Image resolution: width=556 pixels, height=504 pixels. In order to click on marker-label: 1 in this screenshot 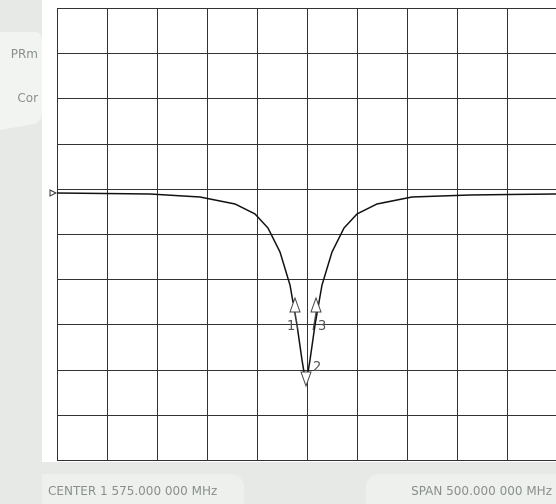, I will do `click(291, 326)`.